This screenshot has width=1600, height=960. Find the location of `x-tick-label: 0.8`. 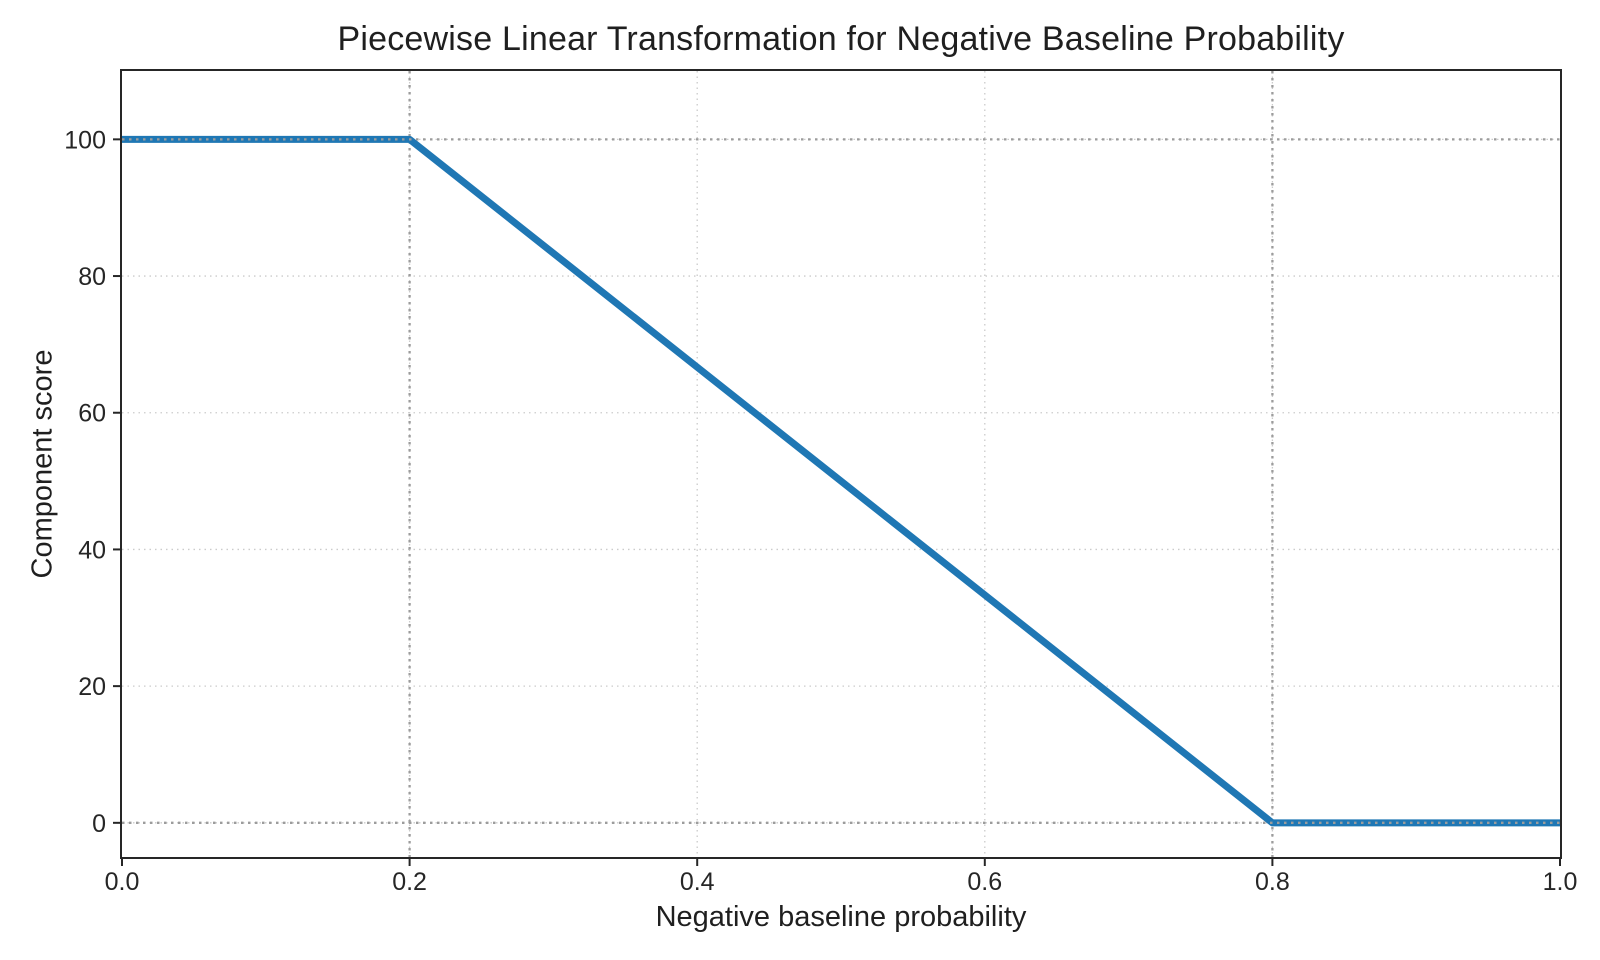

x-tick-label: 0.8 is located at coordinates (1272, 882).